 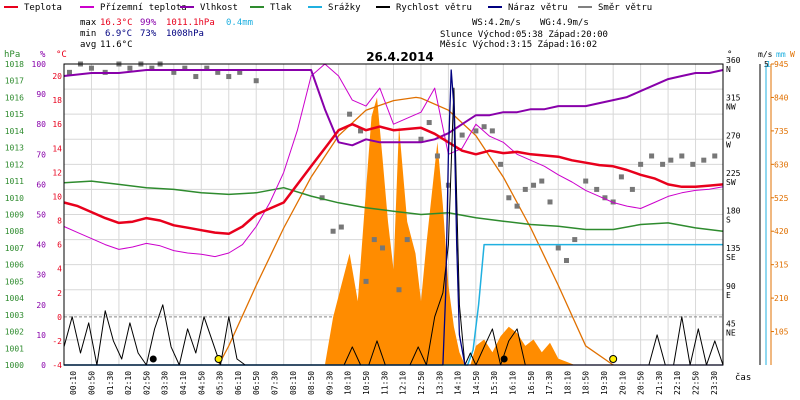 I want to click on hpa-tick-label: 1000, so click(x=14, y=365).